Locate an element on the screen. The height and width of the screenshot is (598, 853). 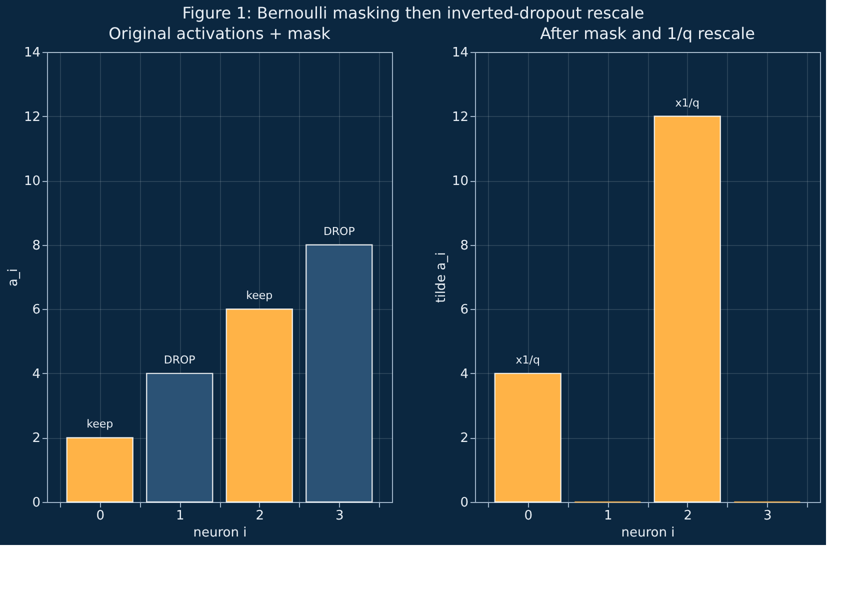
y-axis-title: tilde a_i is located at coordinates (441, 277).